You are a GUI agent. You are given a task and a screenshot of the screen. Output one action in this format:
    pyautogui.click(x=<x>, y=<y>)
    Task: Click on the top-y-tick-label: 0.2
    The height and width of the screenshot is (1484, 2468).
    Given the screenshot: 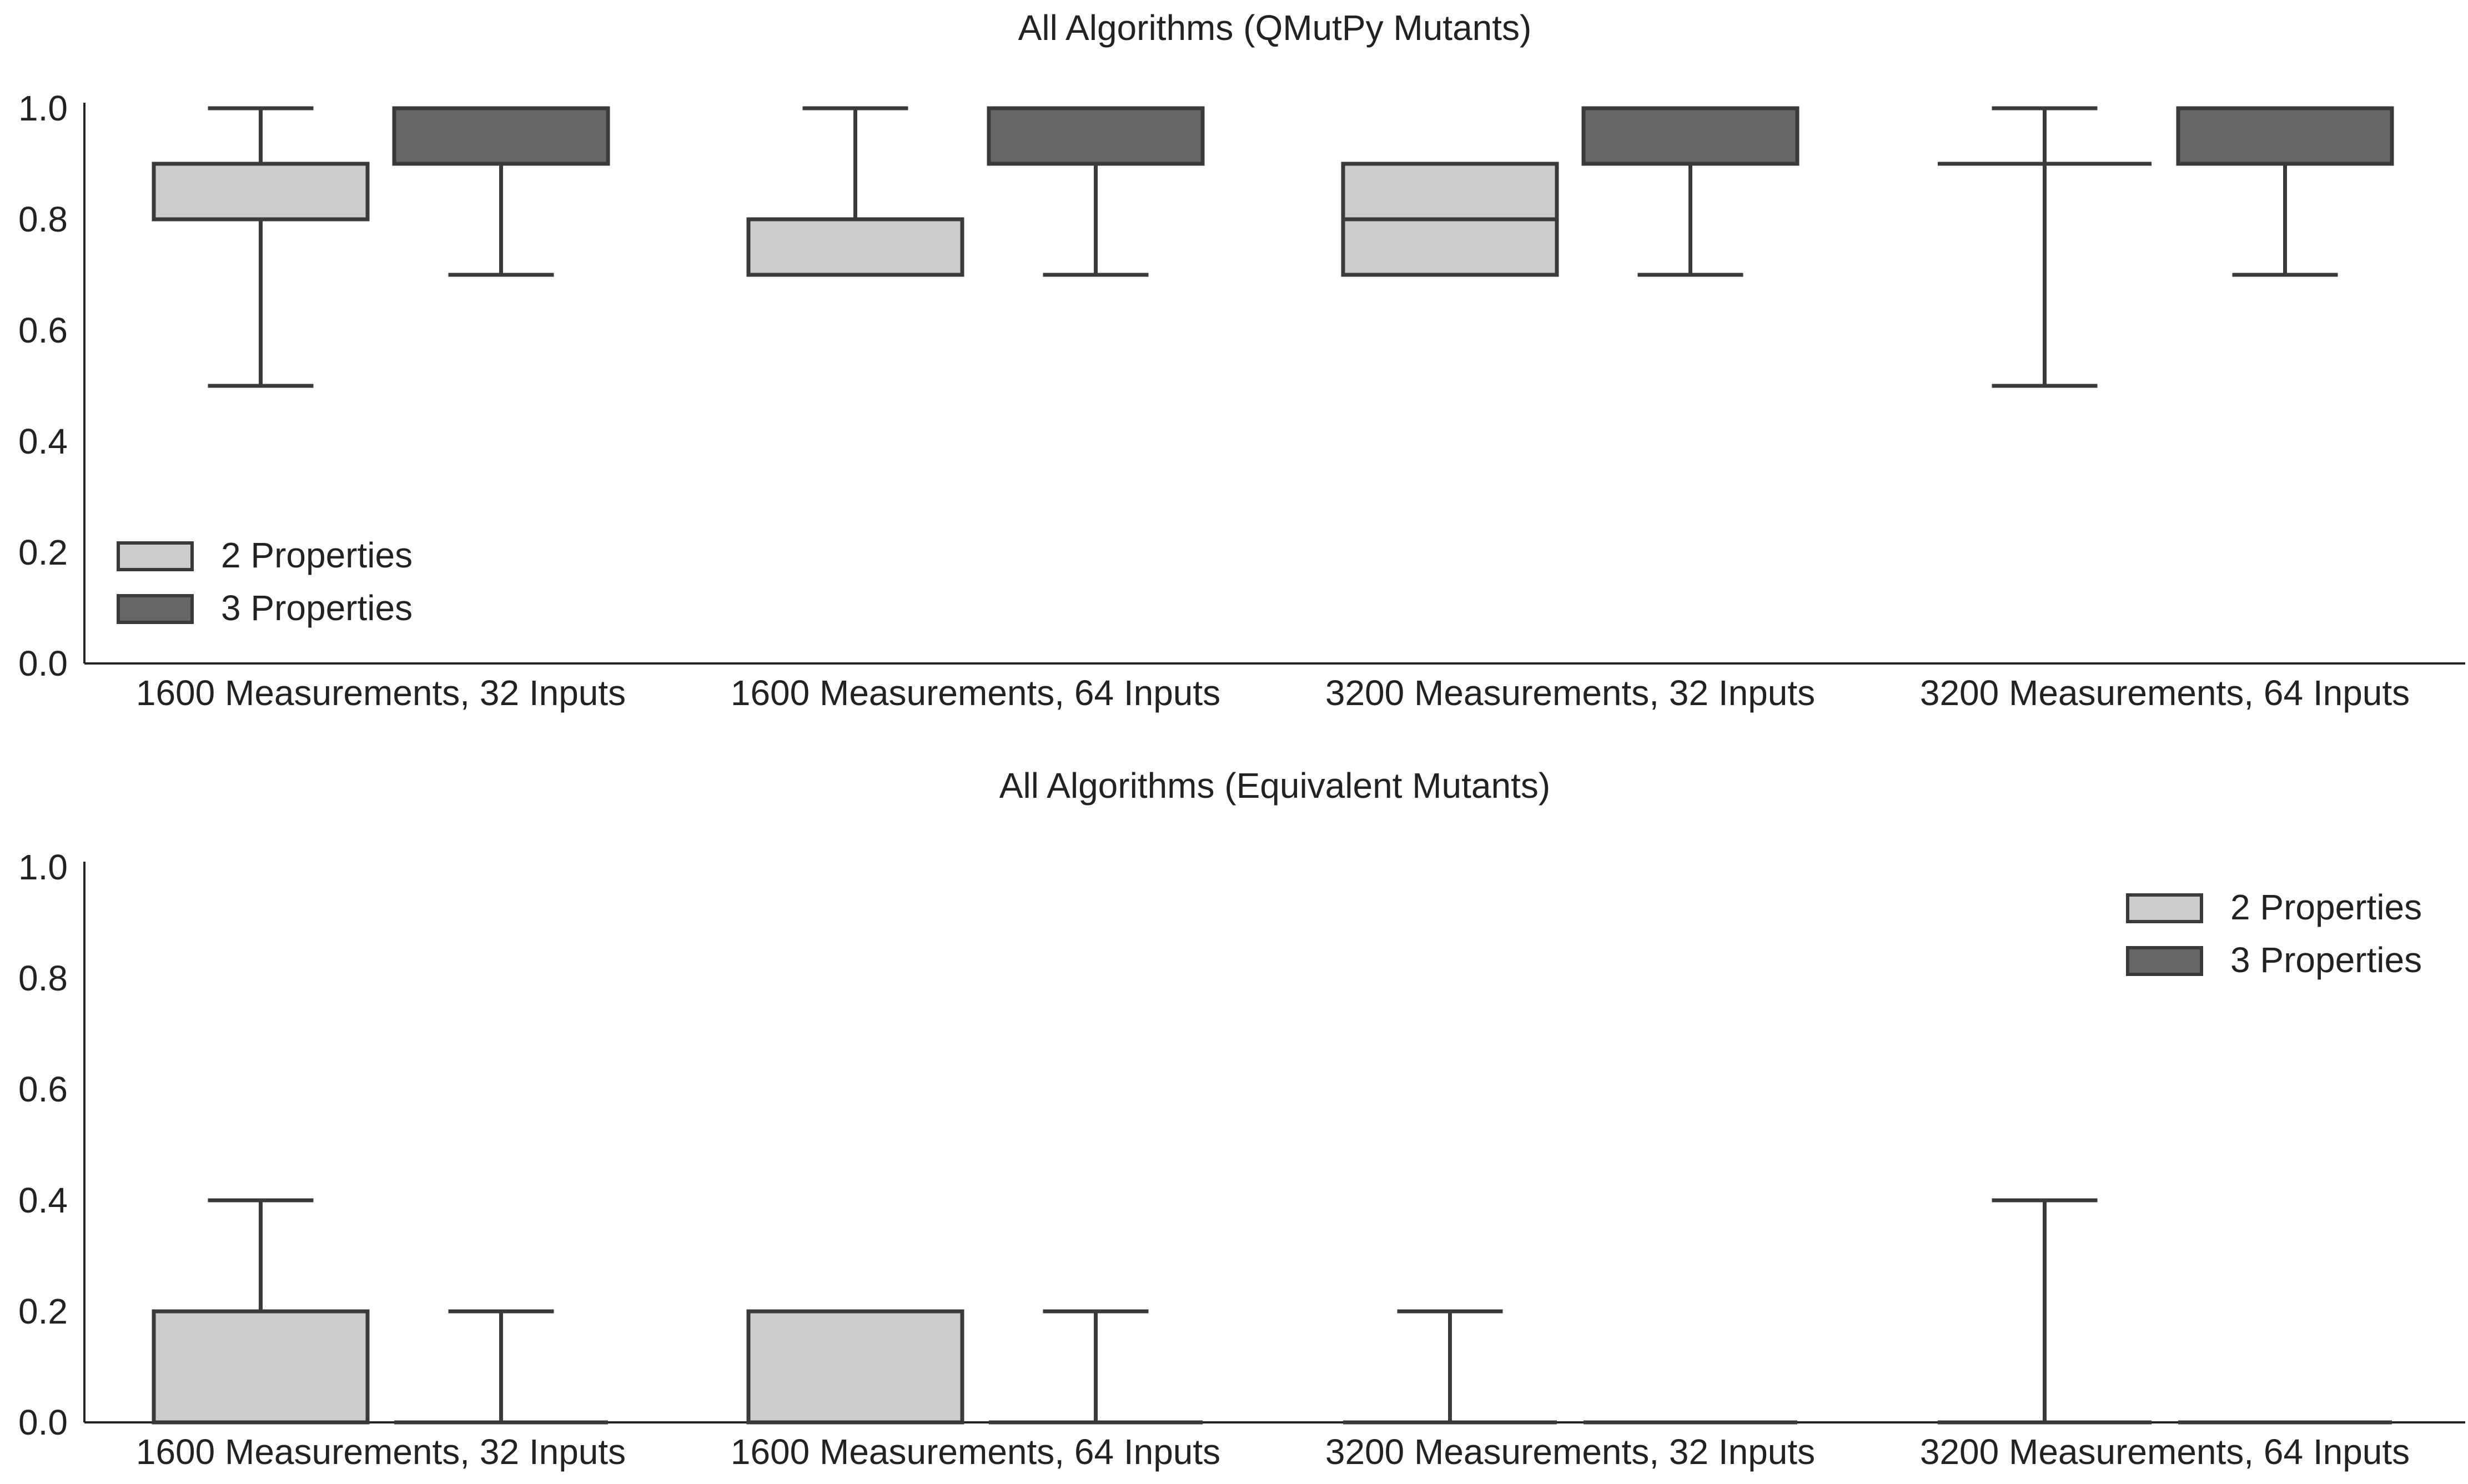 What is the action you would take?
    pyautogui.click(x=43, y=552)
    